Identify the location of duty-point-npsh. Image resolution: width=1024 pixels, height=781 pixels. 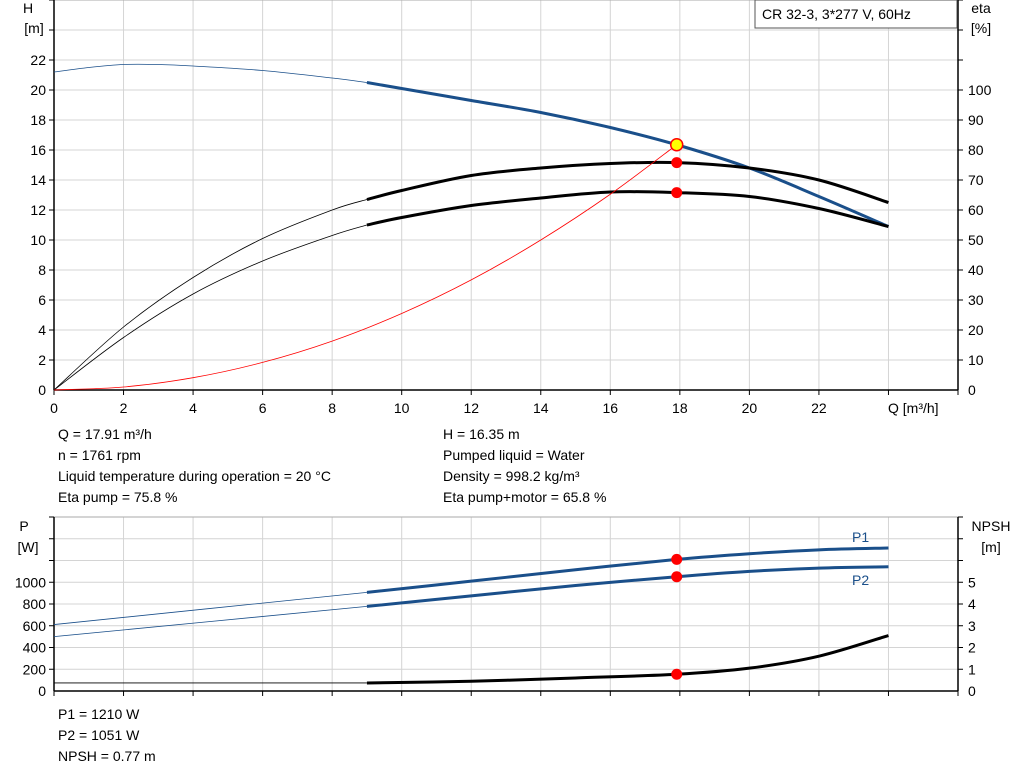
(677, 674).